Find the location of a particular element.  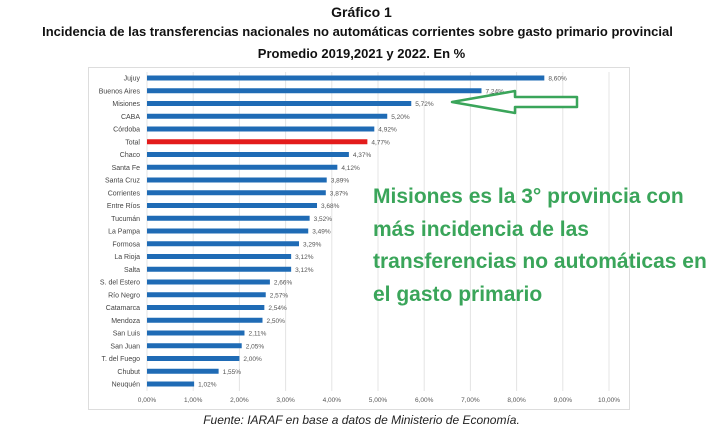

bar-catamarca is located at coordinates (206, 307).